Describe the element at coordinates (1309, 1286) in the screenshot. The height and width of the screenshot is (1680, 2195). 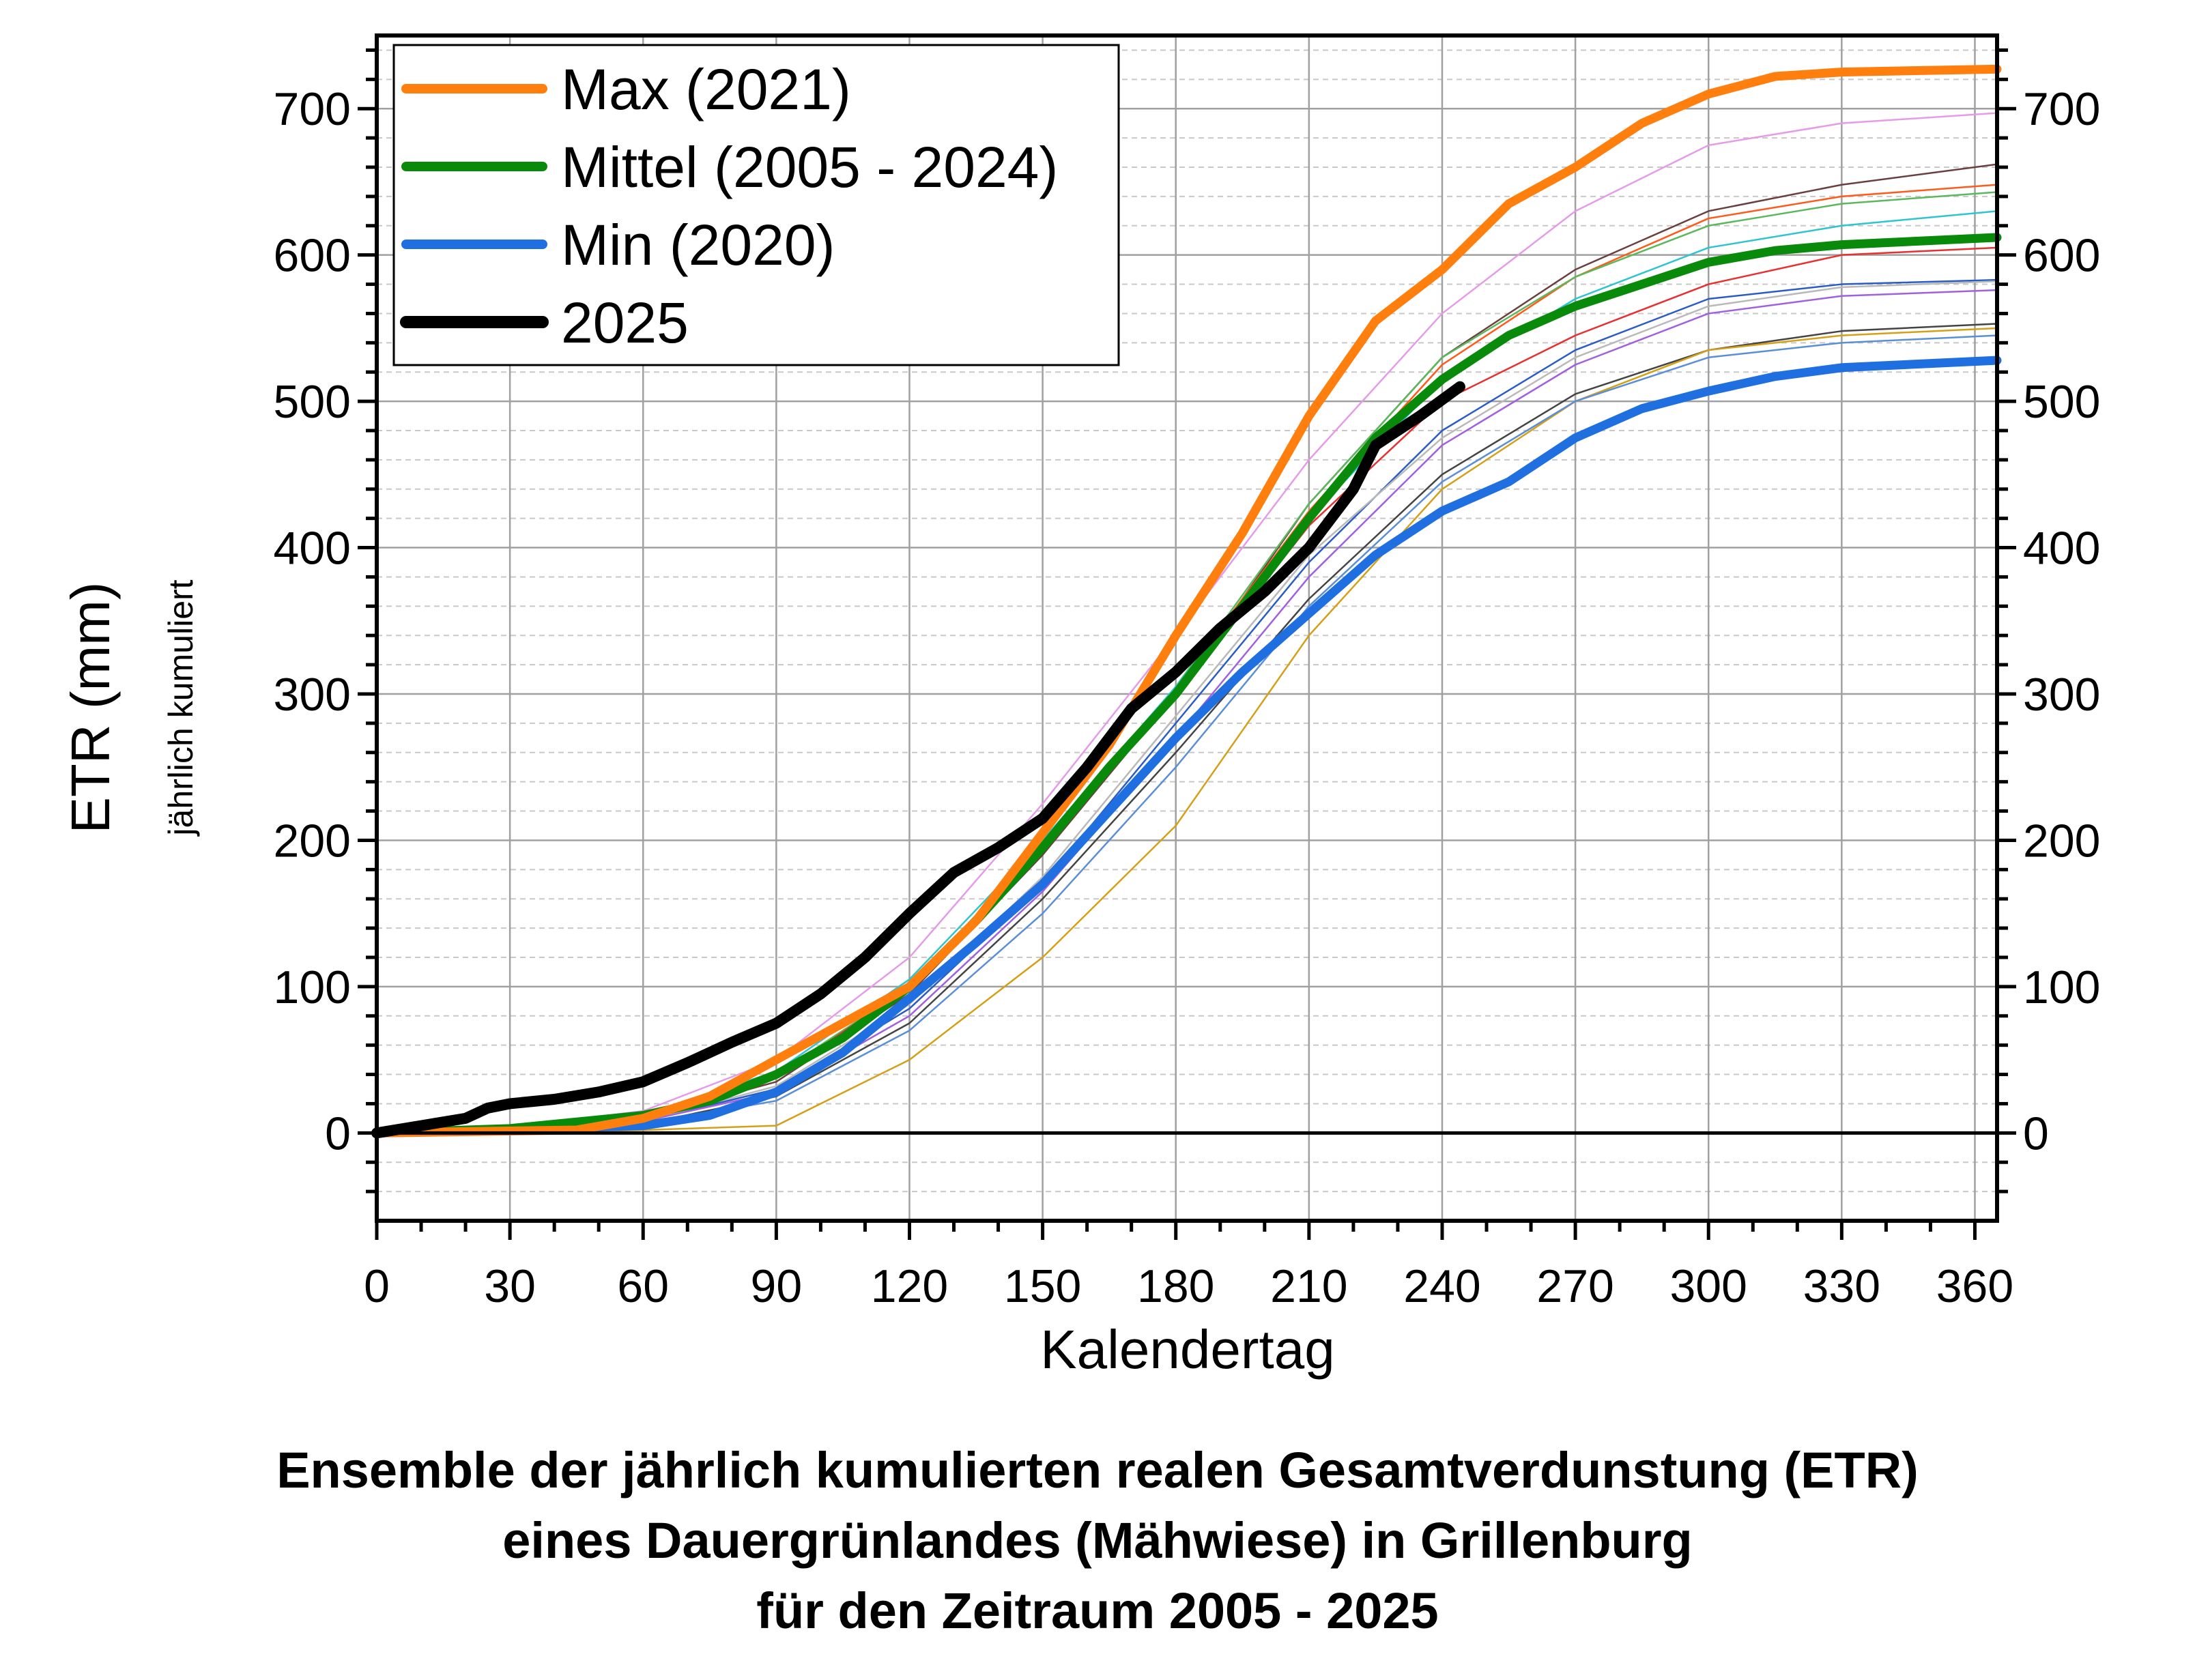
I see `x-tick-label: 210` at that location.